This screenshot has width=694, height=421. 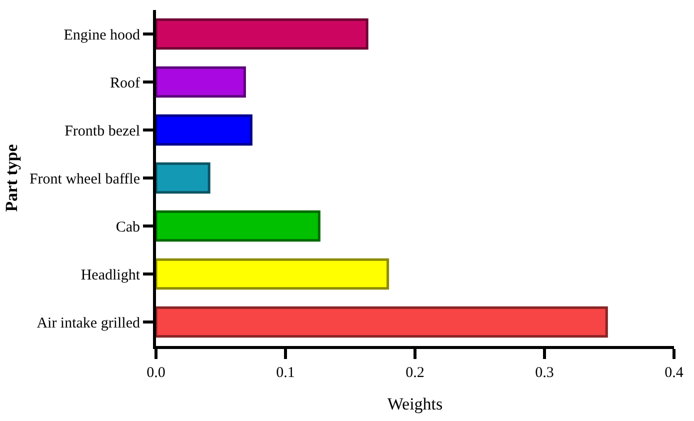 What do you see at coordinates (102, 35) in the screenshot?
I see `y-tick-label: Engine hood` at bounding box center [102, 35].